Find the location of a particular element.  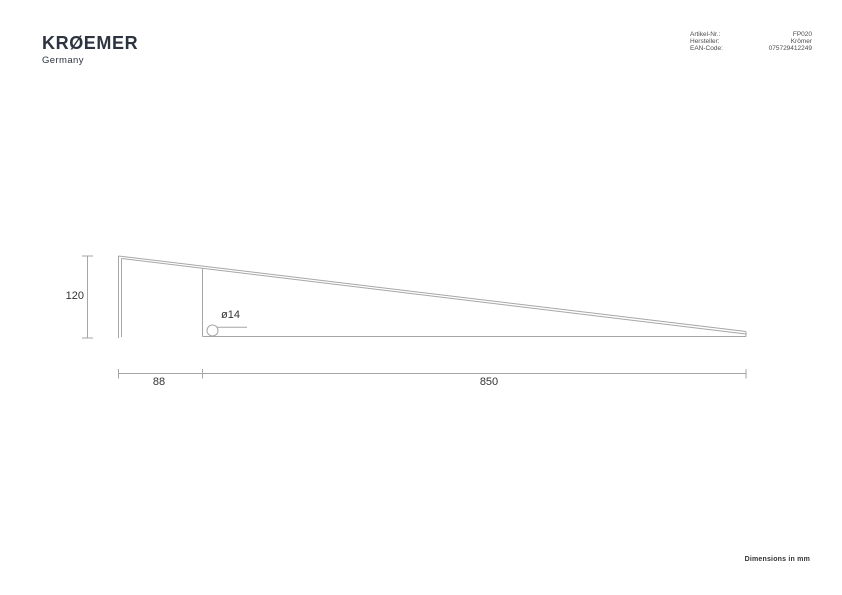

manufacturer-value: Krömer is located at coordinates (801, 42).